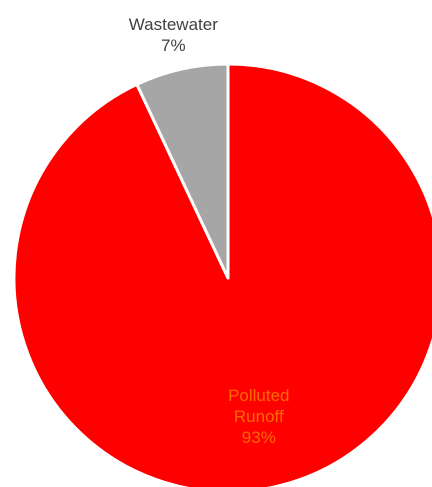  Describe the element at coordinates (258, 416) in the screenshot. I see `slice-label-polluted-runoff: Polluted Runoff 93%` at that location.